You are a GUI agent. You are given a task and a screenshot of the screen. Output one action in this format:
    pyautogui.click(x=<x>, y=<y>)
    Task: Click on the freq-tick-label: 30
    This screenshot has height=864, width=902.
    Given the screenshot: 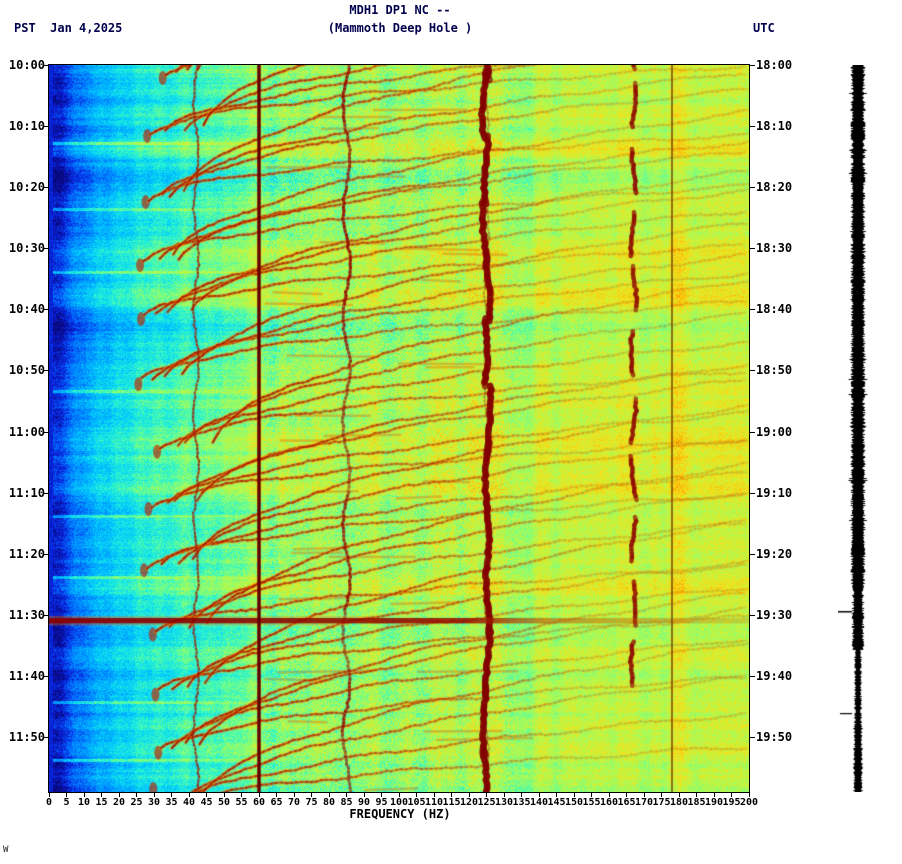 What is the action you would take?
    pyautogui.click(x=154, y=802)
    